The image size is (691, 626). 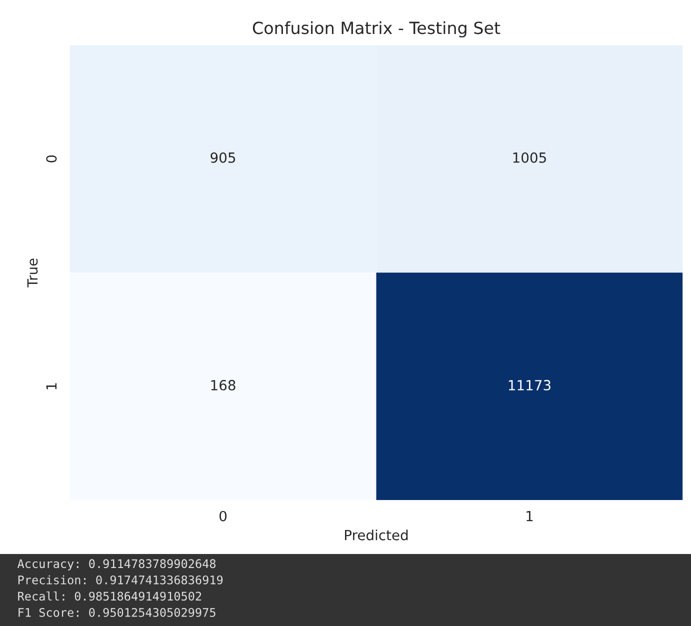 I want to click on data-label: 1005, so click(x=529, y=157).